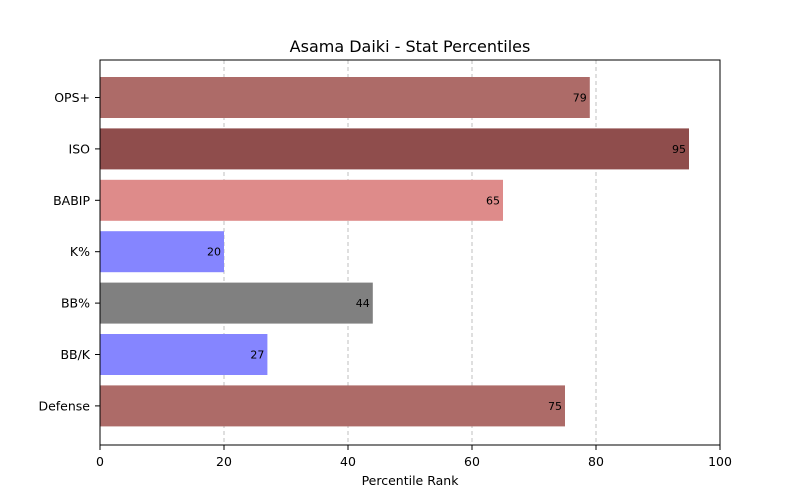 The height and width of the screenshot is (500, 800). I want to click on y-tick-label: OPS+, so click(72, 97).